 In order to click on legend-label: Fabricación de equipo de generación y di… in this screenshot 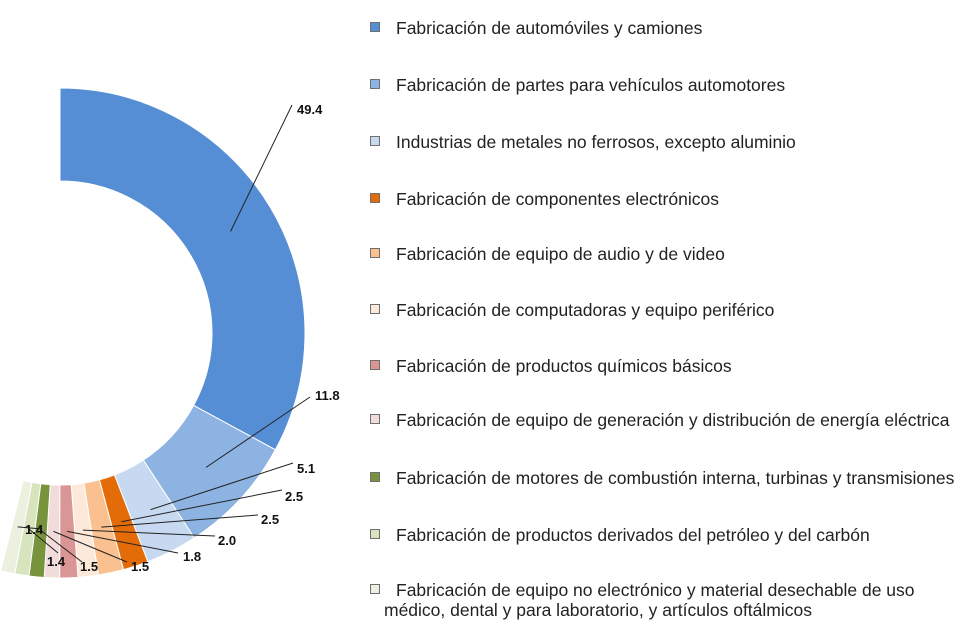, I will do `click(673, 420)`.